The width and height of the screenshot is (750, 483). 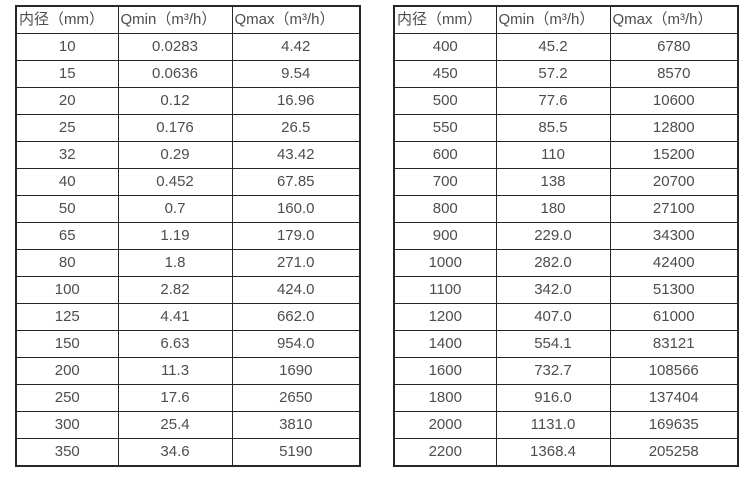 What do you see at coordinates (175, 101) in the screenshot?
I see `table-cell: 0.12` at bounding box center [175, 101].